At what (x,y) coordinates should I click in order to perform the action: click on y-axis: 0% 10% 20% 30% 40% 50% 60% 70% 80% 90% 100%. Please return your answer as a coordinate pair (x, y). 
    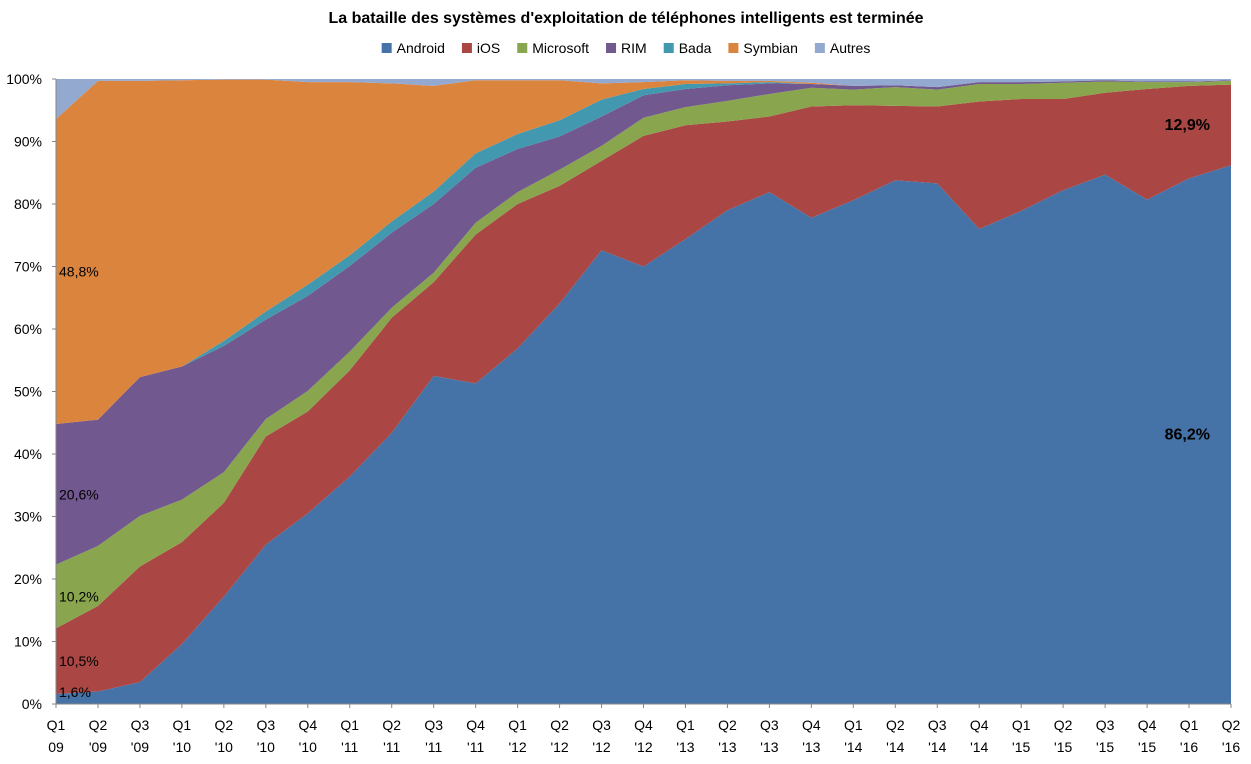
    Looking at the image, I should click on (31, 391).